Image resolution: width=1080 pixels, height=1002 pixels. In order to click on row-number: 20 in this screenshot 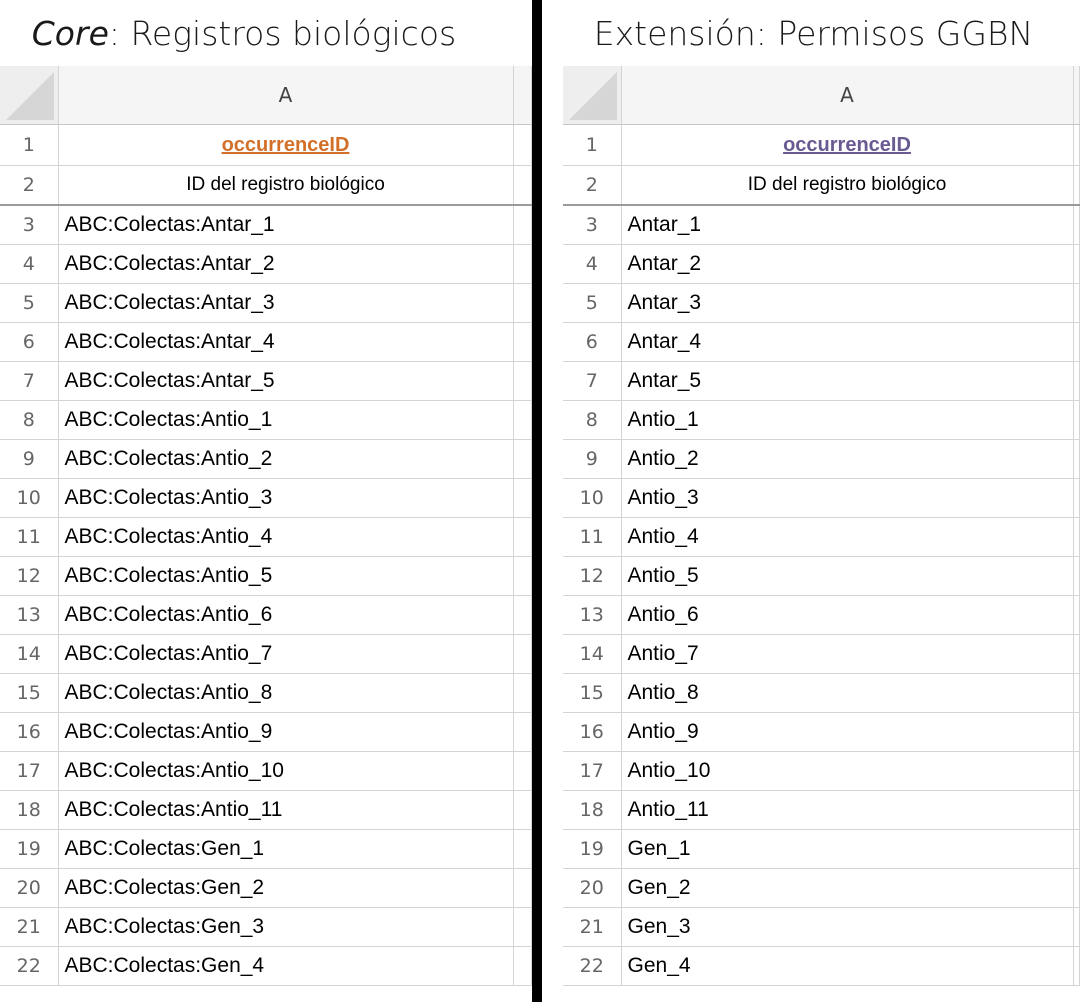, I will do `click(29, 888)`.